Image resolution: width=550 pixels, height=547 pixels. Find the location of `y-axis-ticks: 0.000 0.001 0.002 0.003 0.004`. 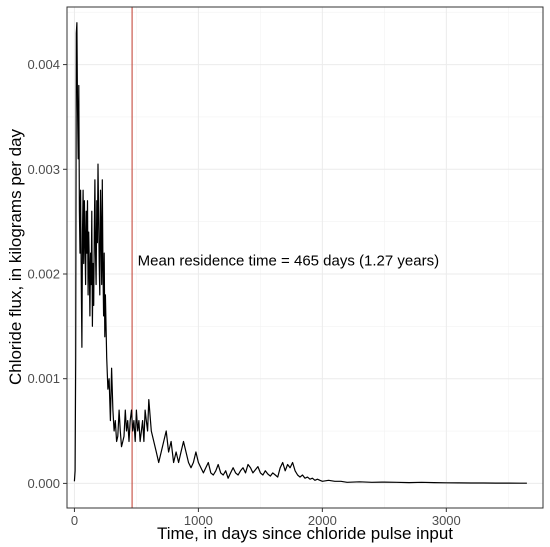

y-axis-ticks: 0.000 0.001 0.002 0.003 0.004 is located at coordinates (47, 274).